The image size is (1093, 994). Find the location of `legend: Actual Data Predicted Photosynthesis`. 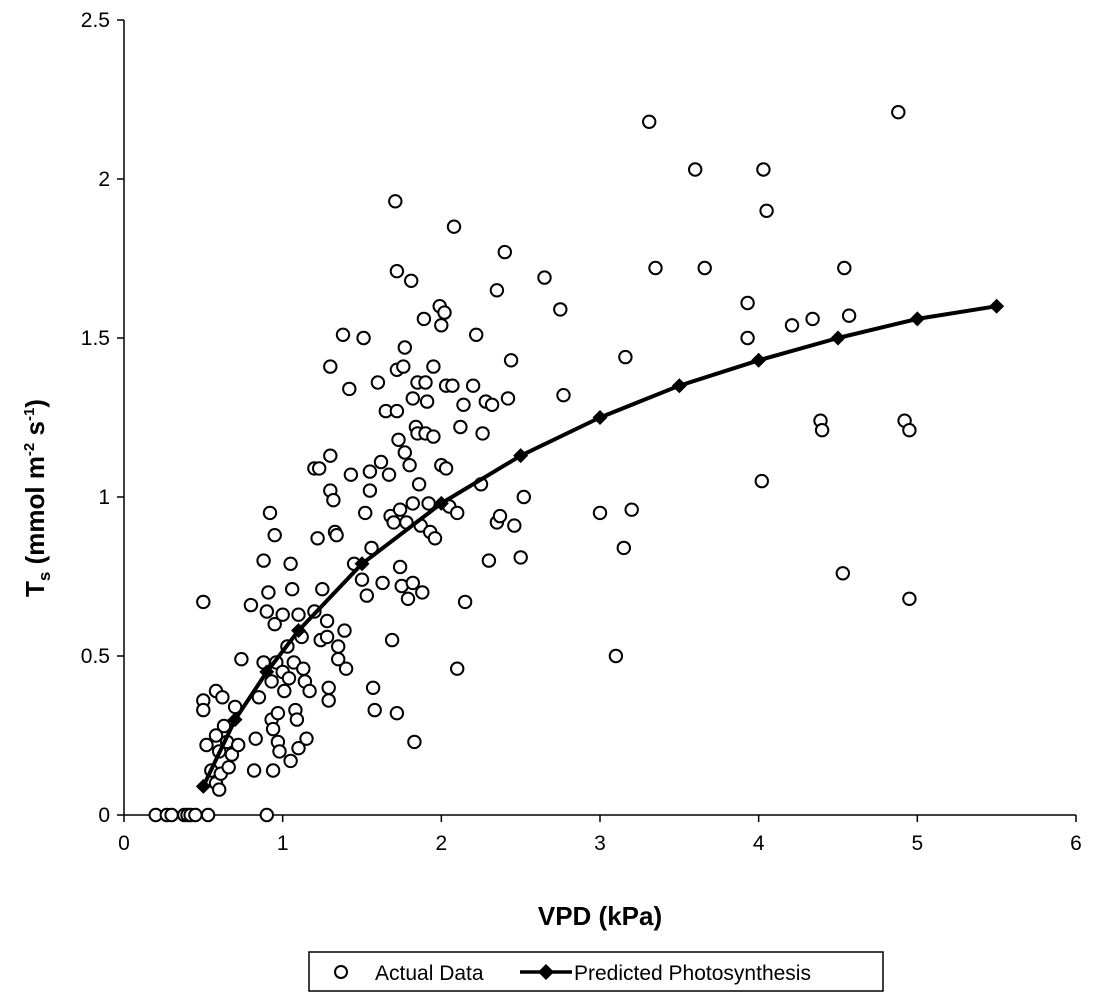

legend: Actual Data Predicted Photosynthesis is located at coordinates (596, 971).